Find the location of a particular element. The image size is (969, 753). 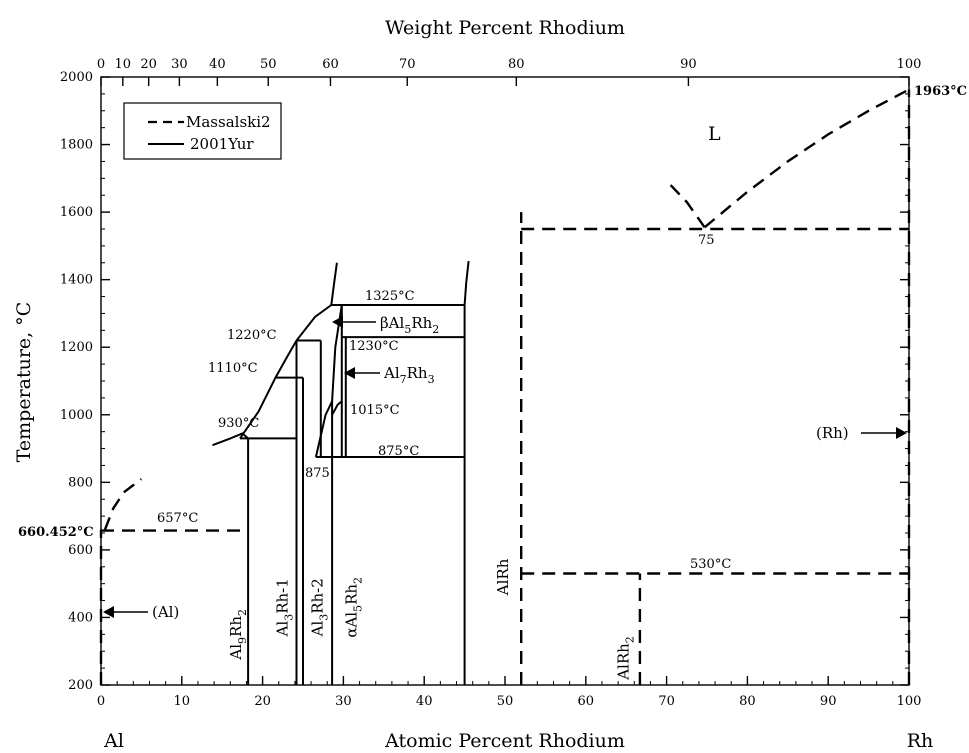

y-axis-title: Temperature, °C is located at coordinates (24, 382).